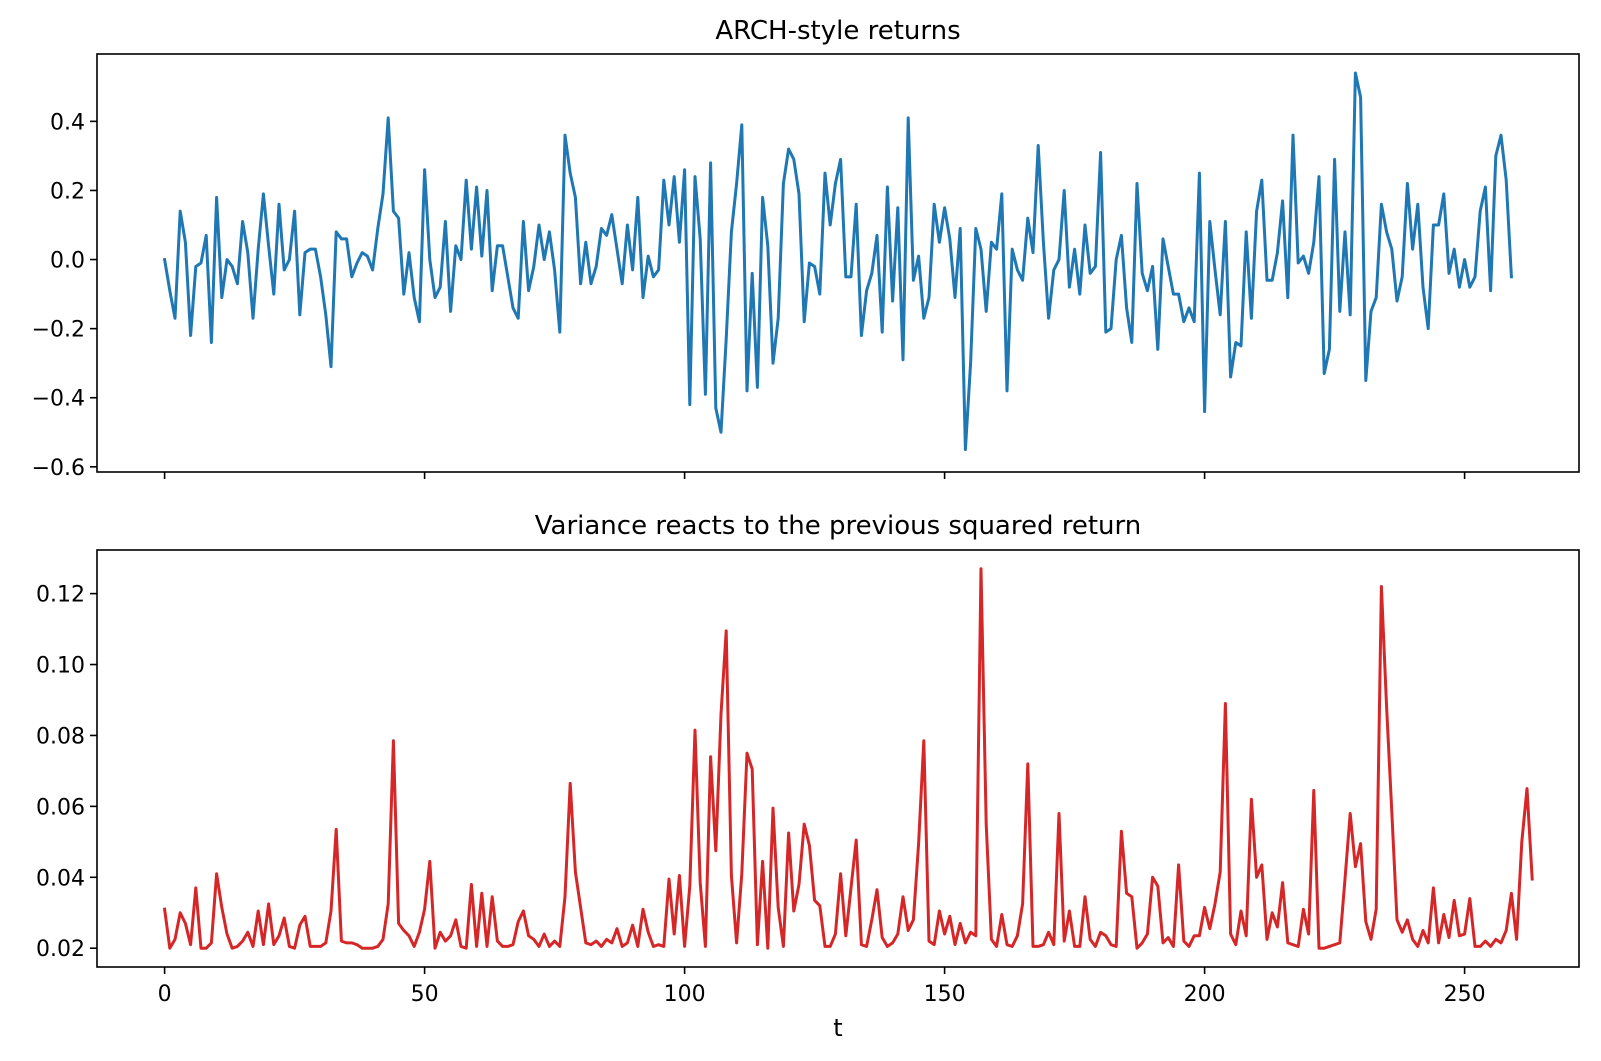 The height and width of the screenshot is (1061, 1601). I want to click on variance-x-tick-label: 200, so click(1205, 994).